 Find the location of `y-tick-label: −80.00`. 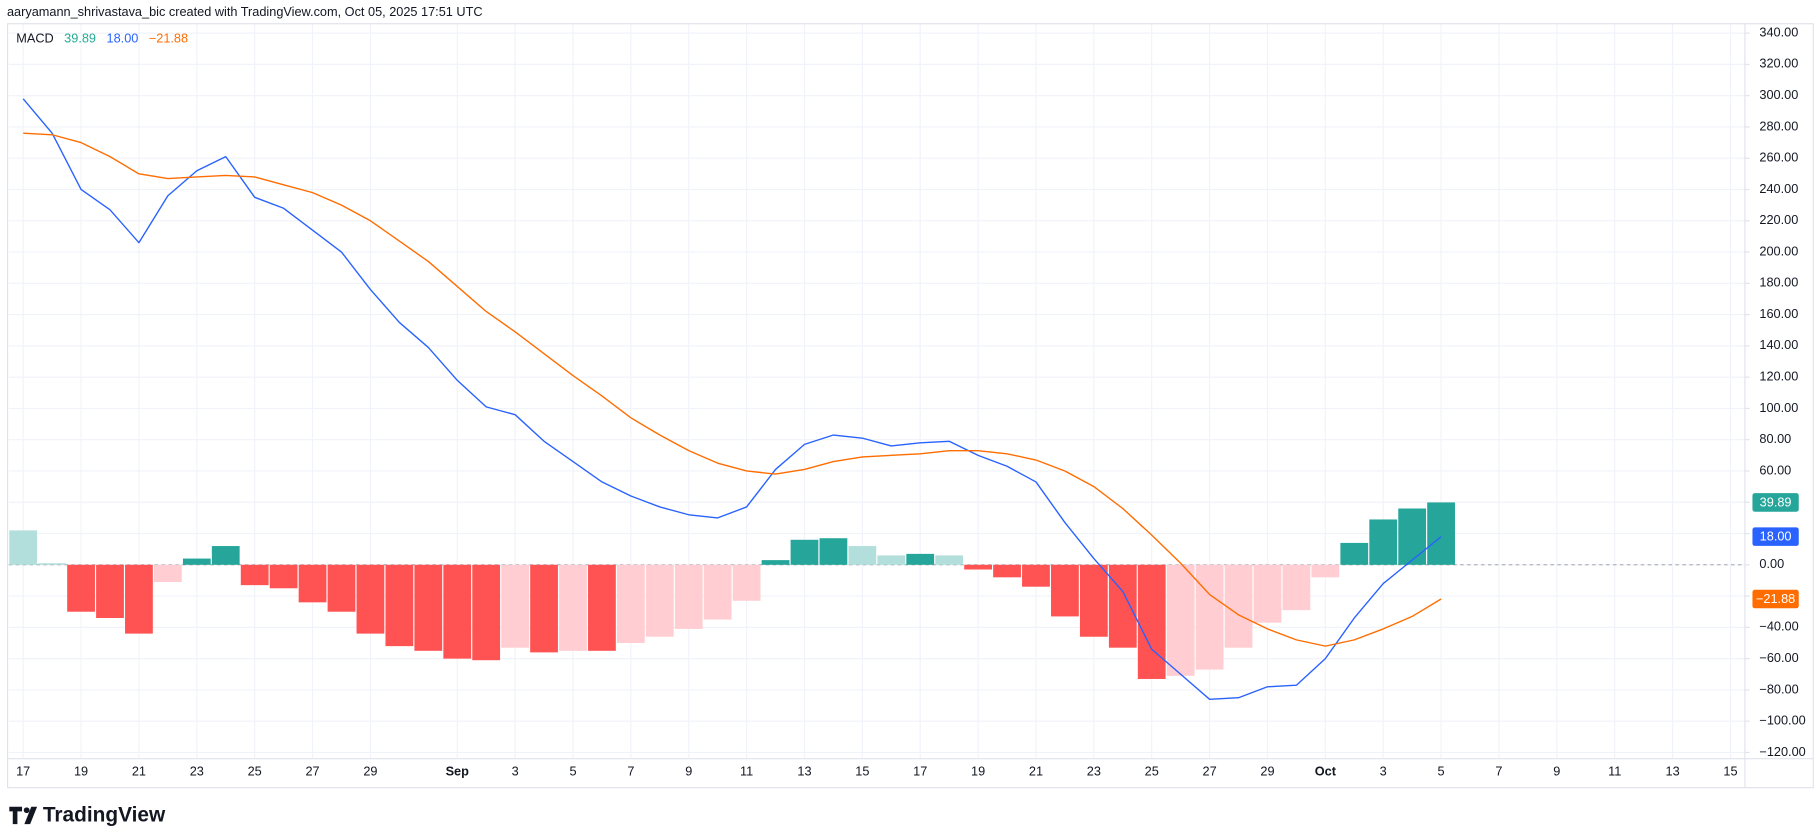

y-tick-label: −80.00 is located at coordinates (1778, 688).